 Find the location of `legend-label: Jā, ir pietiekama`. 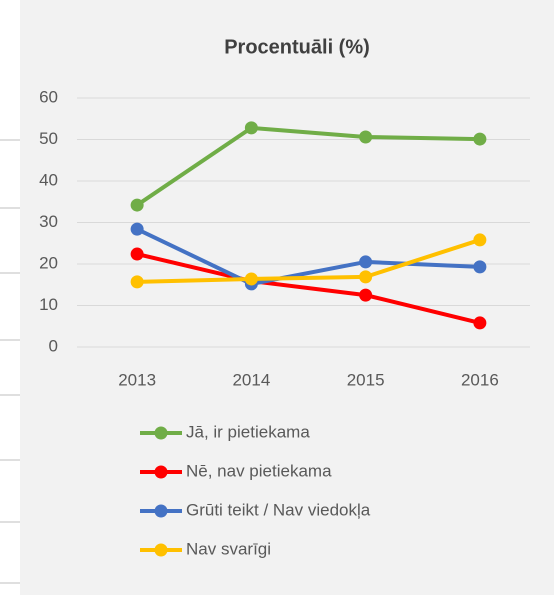

legend-label: Jā, ir pietiekama is located at coordinates (248, 431).